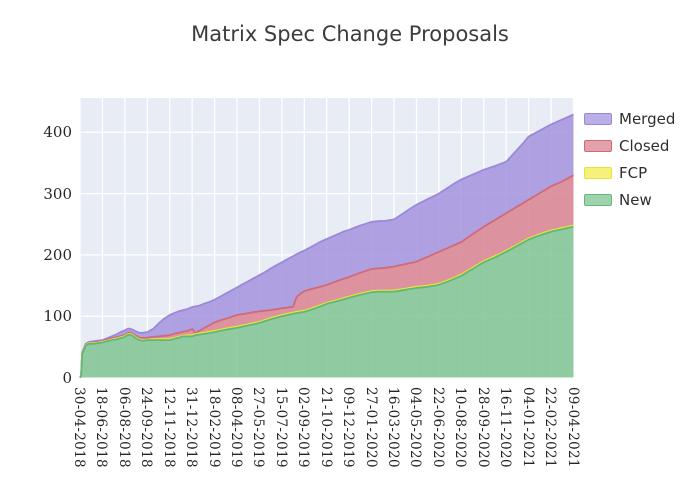  I want to click on legend-label: FCP, so click(633, 173).